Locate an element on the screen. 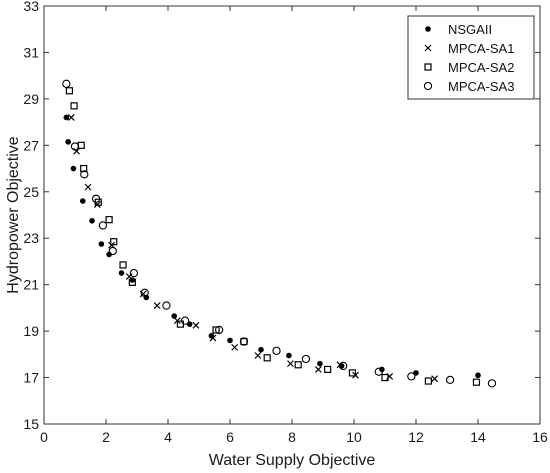 The image size is (550, 473). legend-marker-mpca-sa1 is located at coordinates (428, 48).